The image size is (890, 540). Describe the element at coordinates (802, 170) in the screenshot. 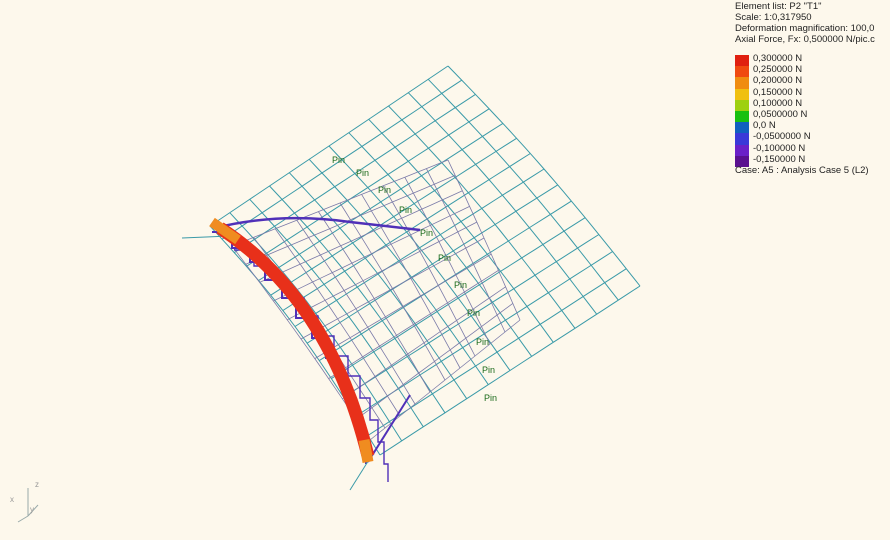

I see `case-label: Case: A5 : Analysis Case 5 (L2)` at that location.